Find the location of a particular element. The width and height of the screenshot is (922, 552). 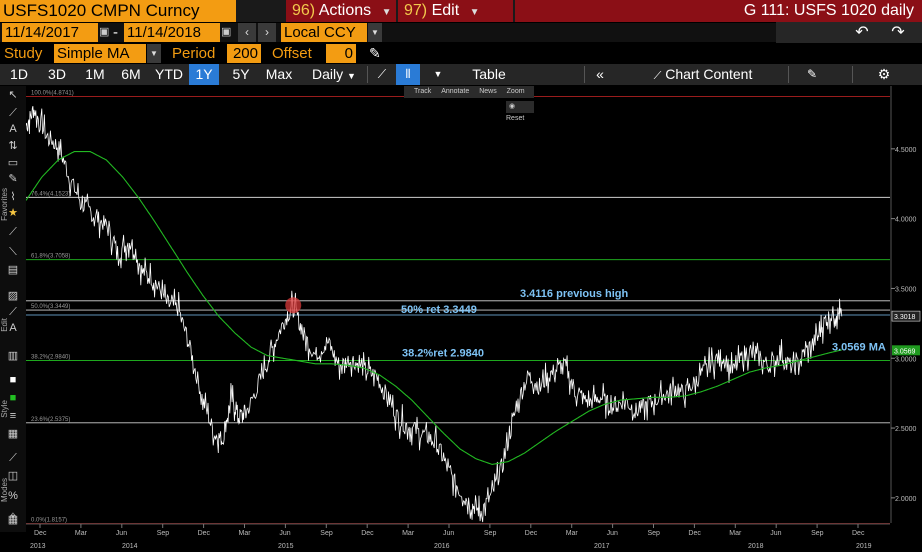

eraser-icon: ▨ is located at coordinates (13, 296).